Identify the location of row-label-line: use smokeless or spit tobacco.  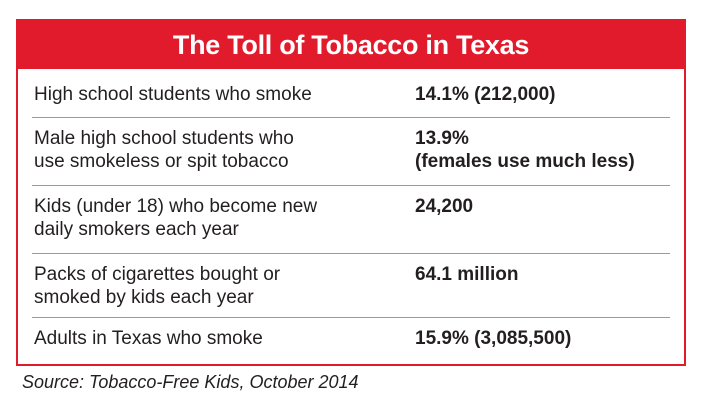
(161, 161).